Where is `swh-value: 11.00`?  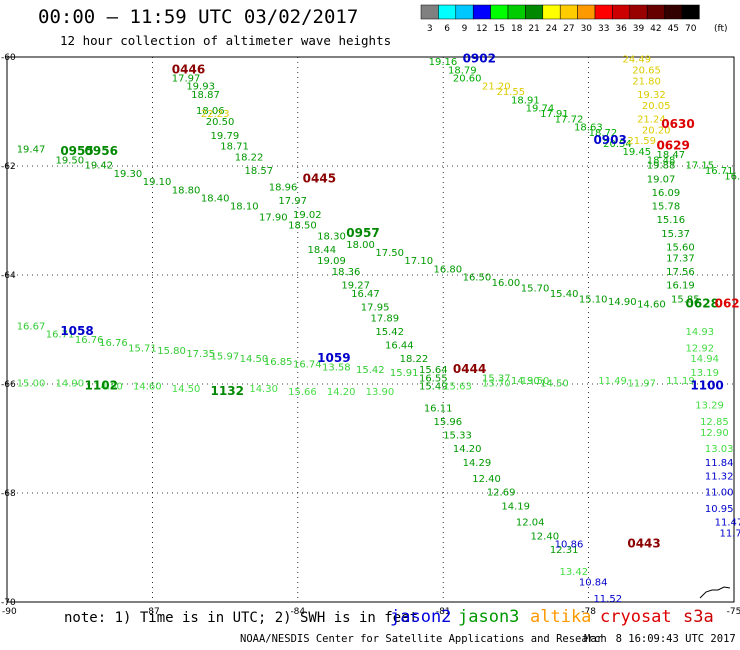
swh-value: 11.00 is located at coordinates (719, 493).